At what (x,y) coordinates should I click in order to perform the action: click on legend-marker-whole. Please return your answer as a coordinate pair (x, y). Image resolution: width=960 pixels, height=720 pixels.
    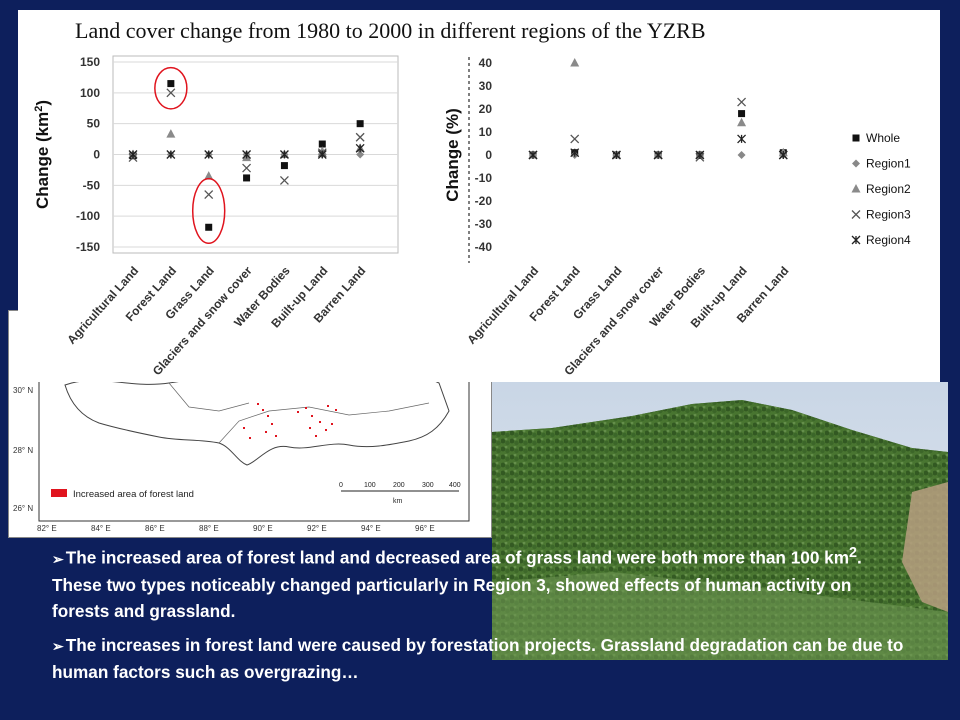
    Looking at the image, I should click on (856, 138).